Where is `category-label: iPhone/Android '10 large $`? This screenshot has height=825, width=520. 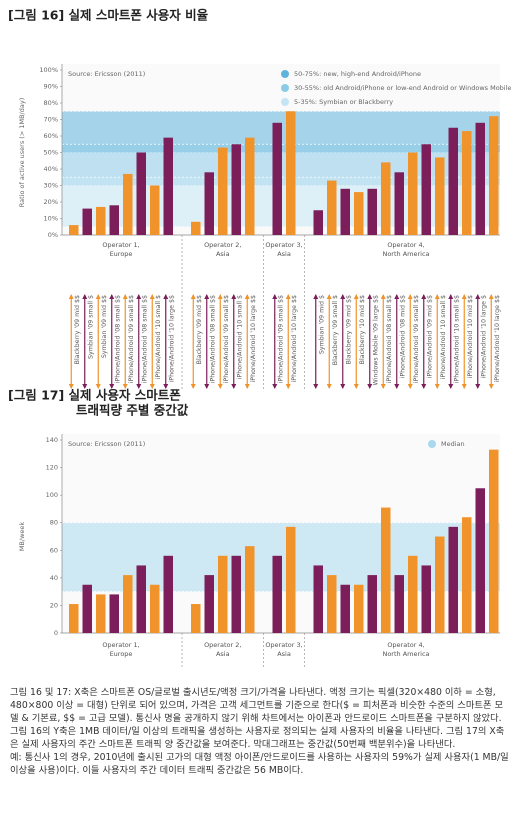 category-label: iPhone/Android '10 large $ is located at coordinates (483, 336).